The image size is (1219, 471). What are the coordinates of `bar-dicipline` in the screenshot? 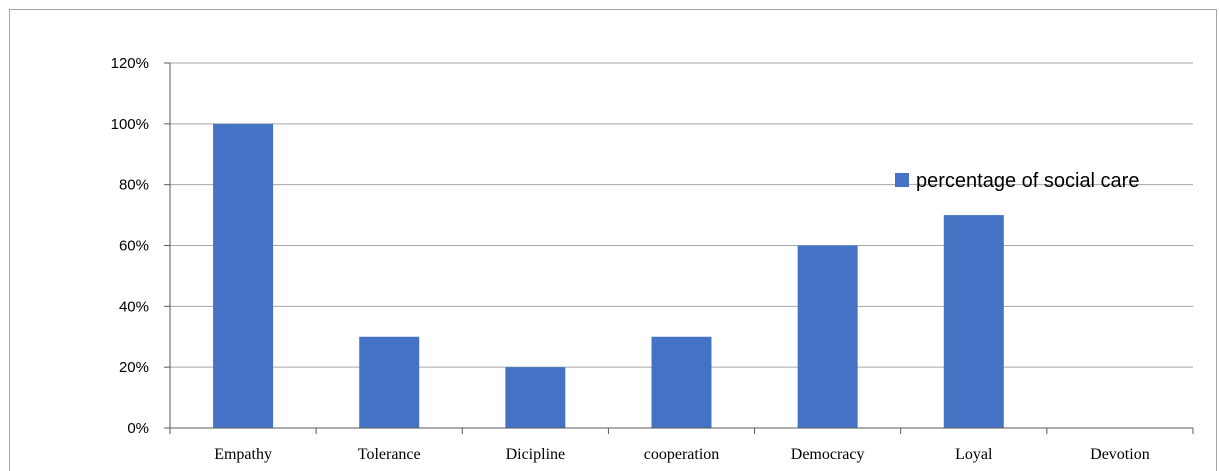 It's located at (535, 397).